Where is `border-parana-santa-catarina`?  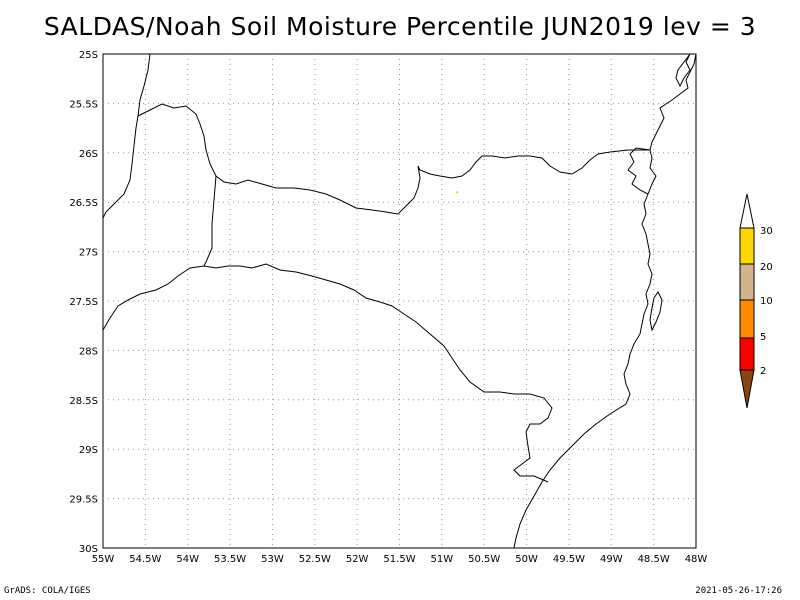 border-parana-santa-catarina is located at coordinates (376, 161).